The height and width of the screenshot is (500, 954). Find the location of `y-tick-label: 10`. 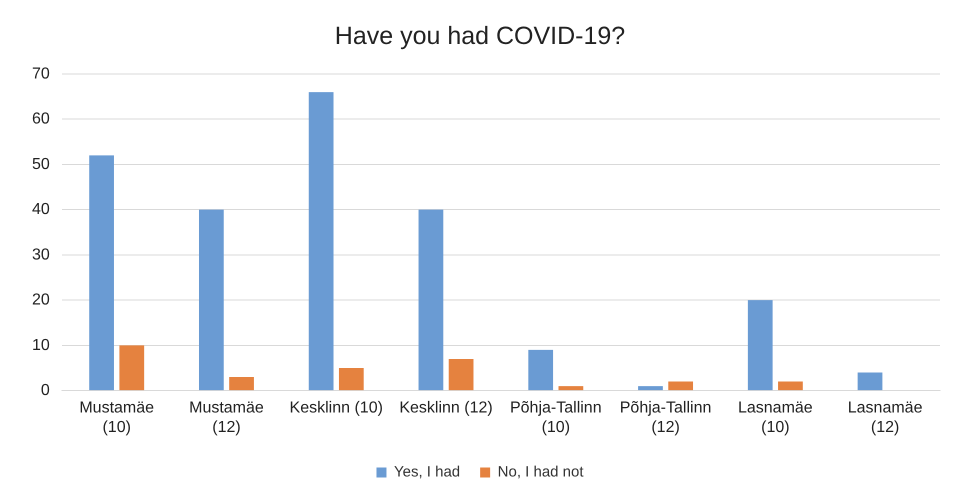

y-tick-label: 10 is located at coordinates (41, 345).